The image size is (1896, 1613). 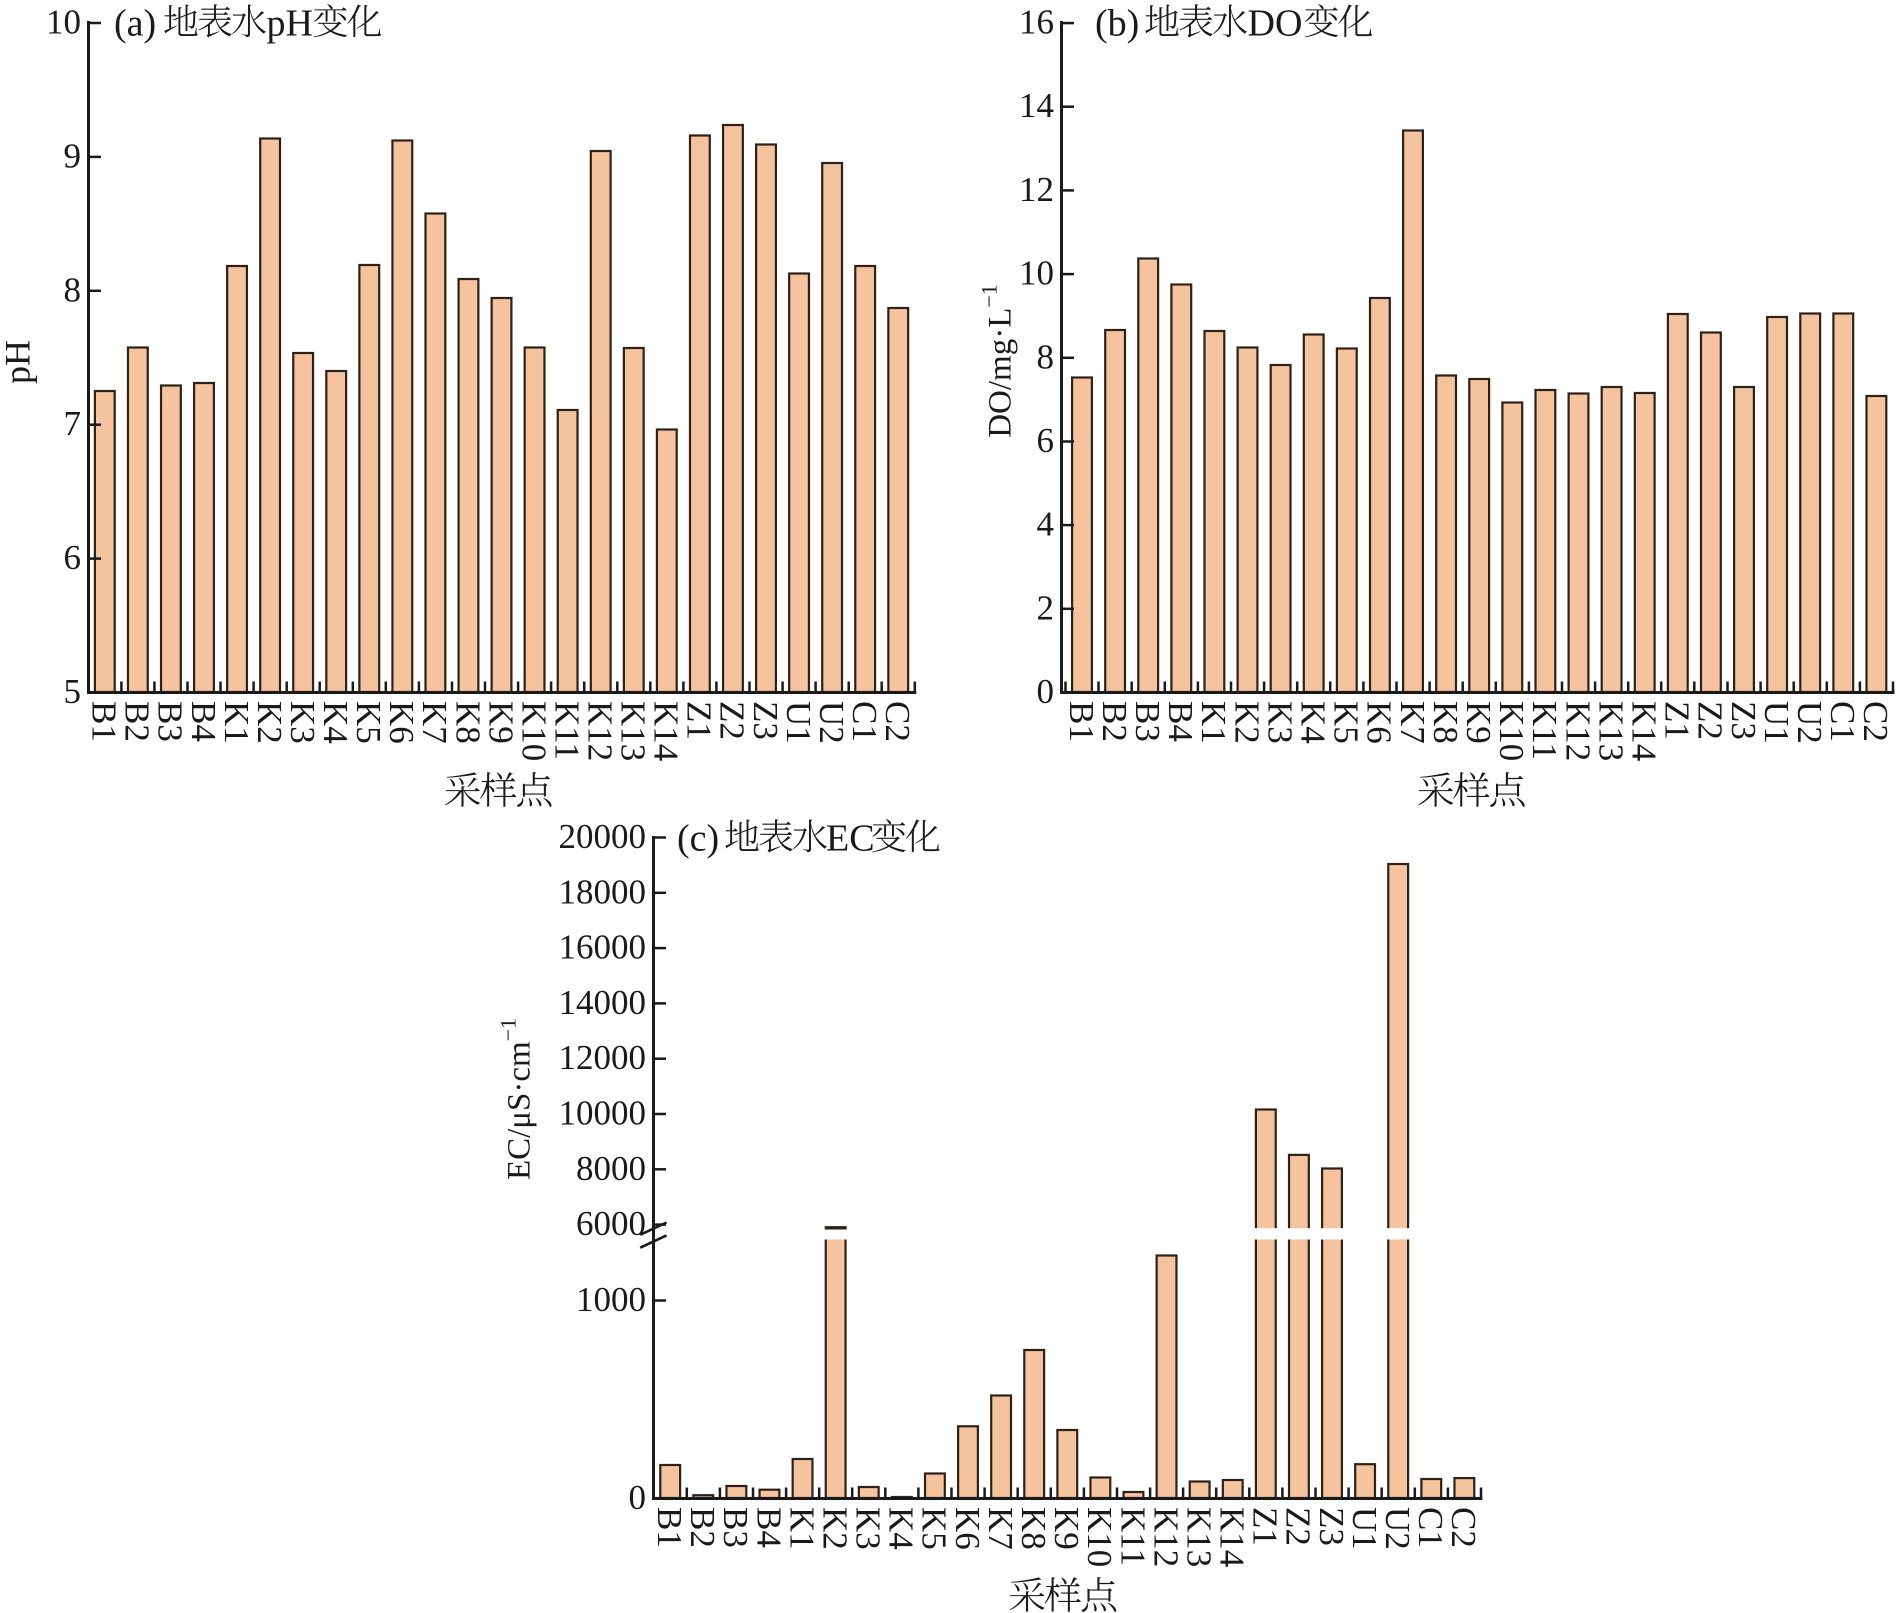 What do you see at coordinates (135, 24) in the screenshot?
I see `svg-text: (a)` at bounding box center [135, 24].